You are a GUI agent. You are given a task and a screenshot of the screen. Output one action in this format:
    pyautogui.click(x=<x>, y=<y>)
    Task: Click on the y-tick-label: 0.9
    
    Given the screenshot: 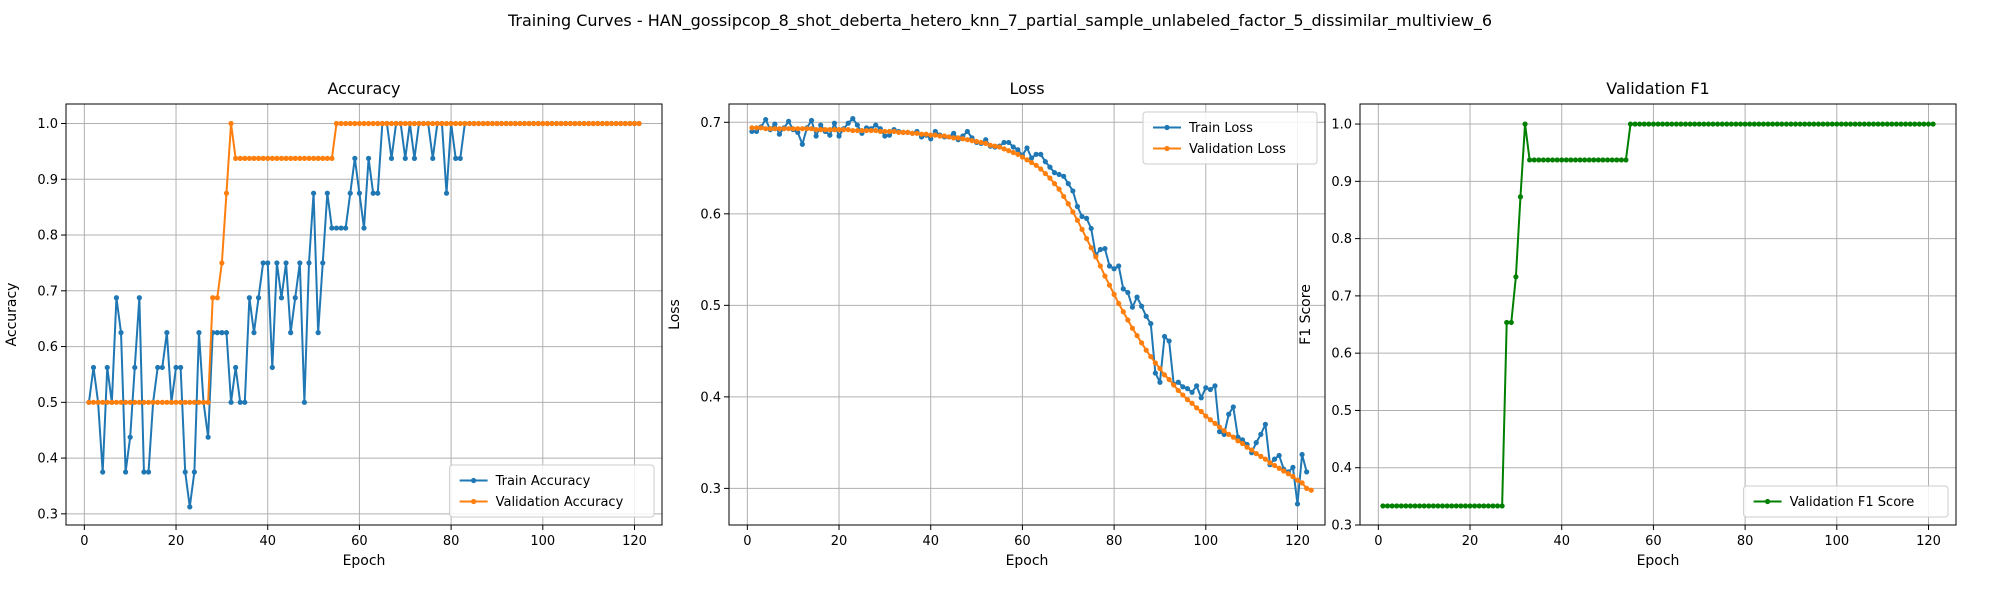 What is the action you would take?
    pyautogui.click(x=1341, y=182)
    